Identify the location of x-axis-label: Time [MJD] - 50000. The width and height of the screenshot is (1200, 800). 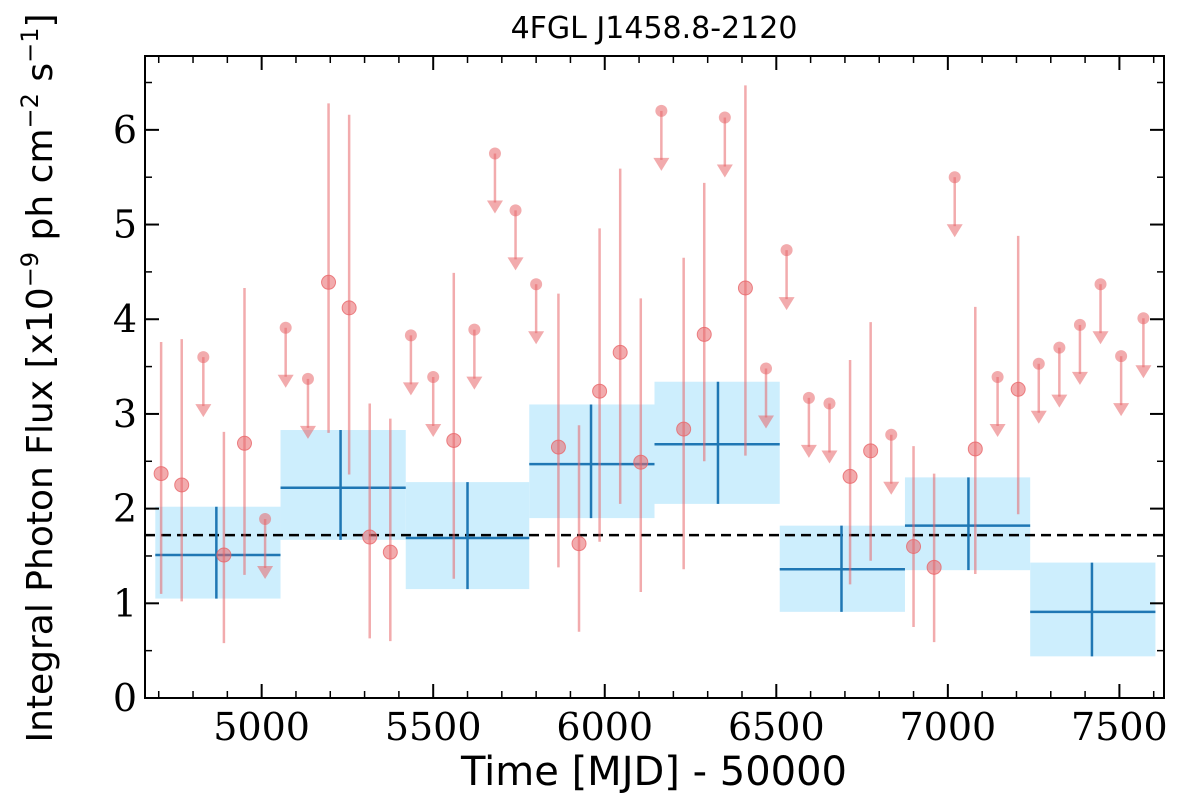
(653, 772).